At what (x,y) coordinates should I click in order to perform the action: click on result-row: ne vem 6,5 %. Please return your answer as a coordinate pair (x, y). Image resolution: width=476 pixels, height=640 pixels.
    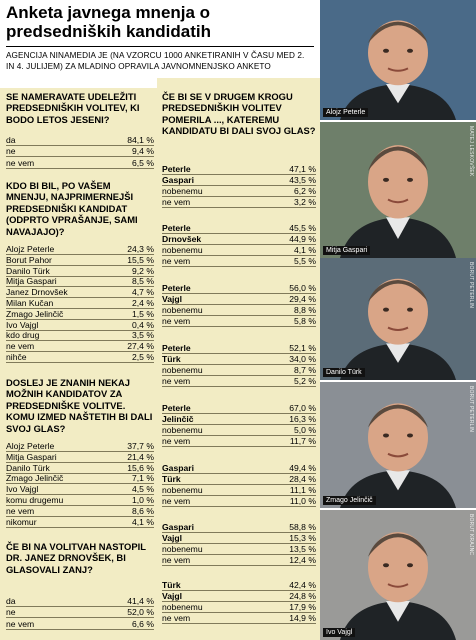
    Looking at the image, I should click on (80, 163).